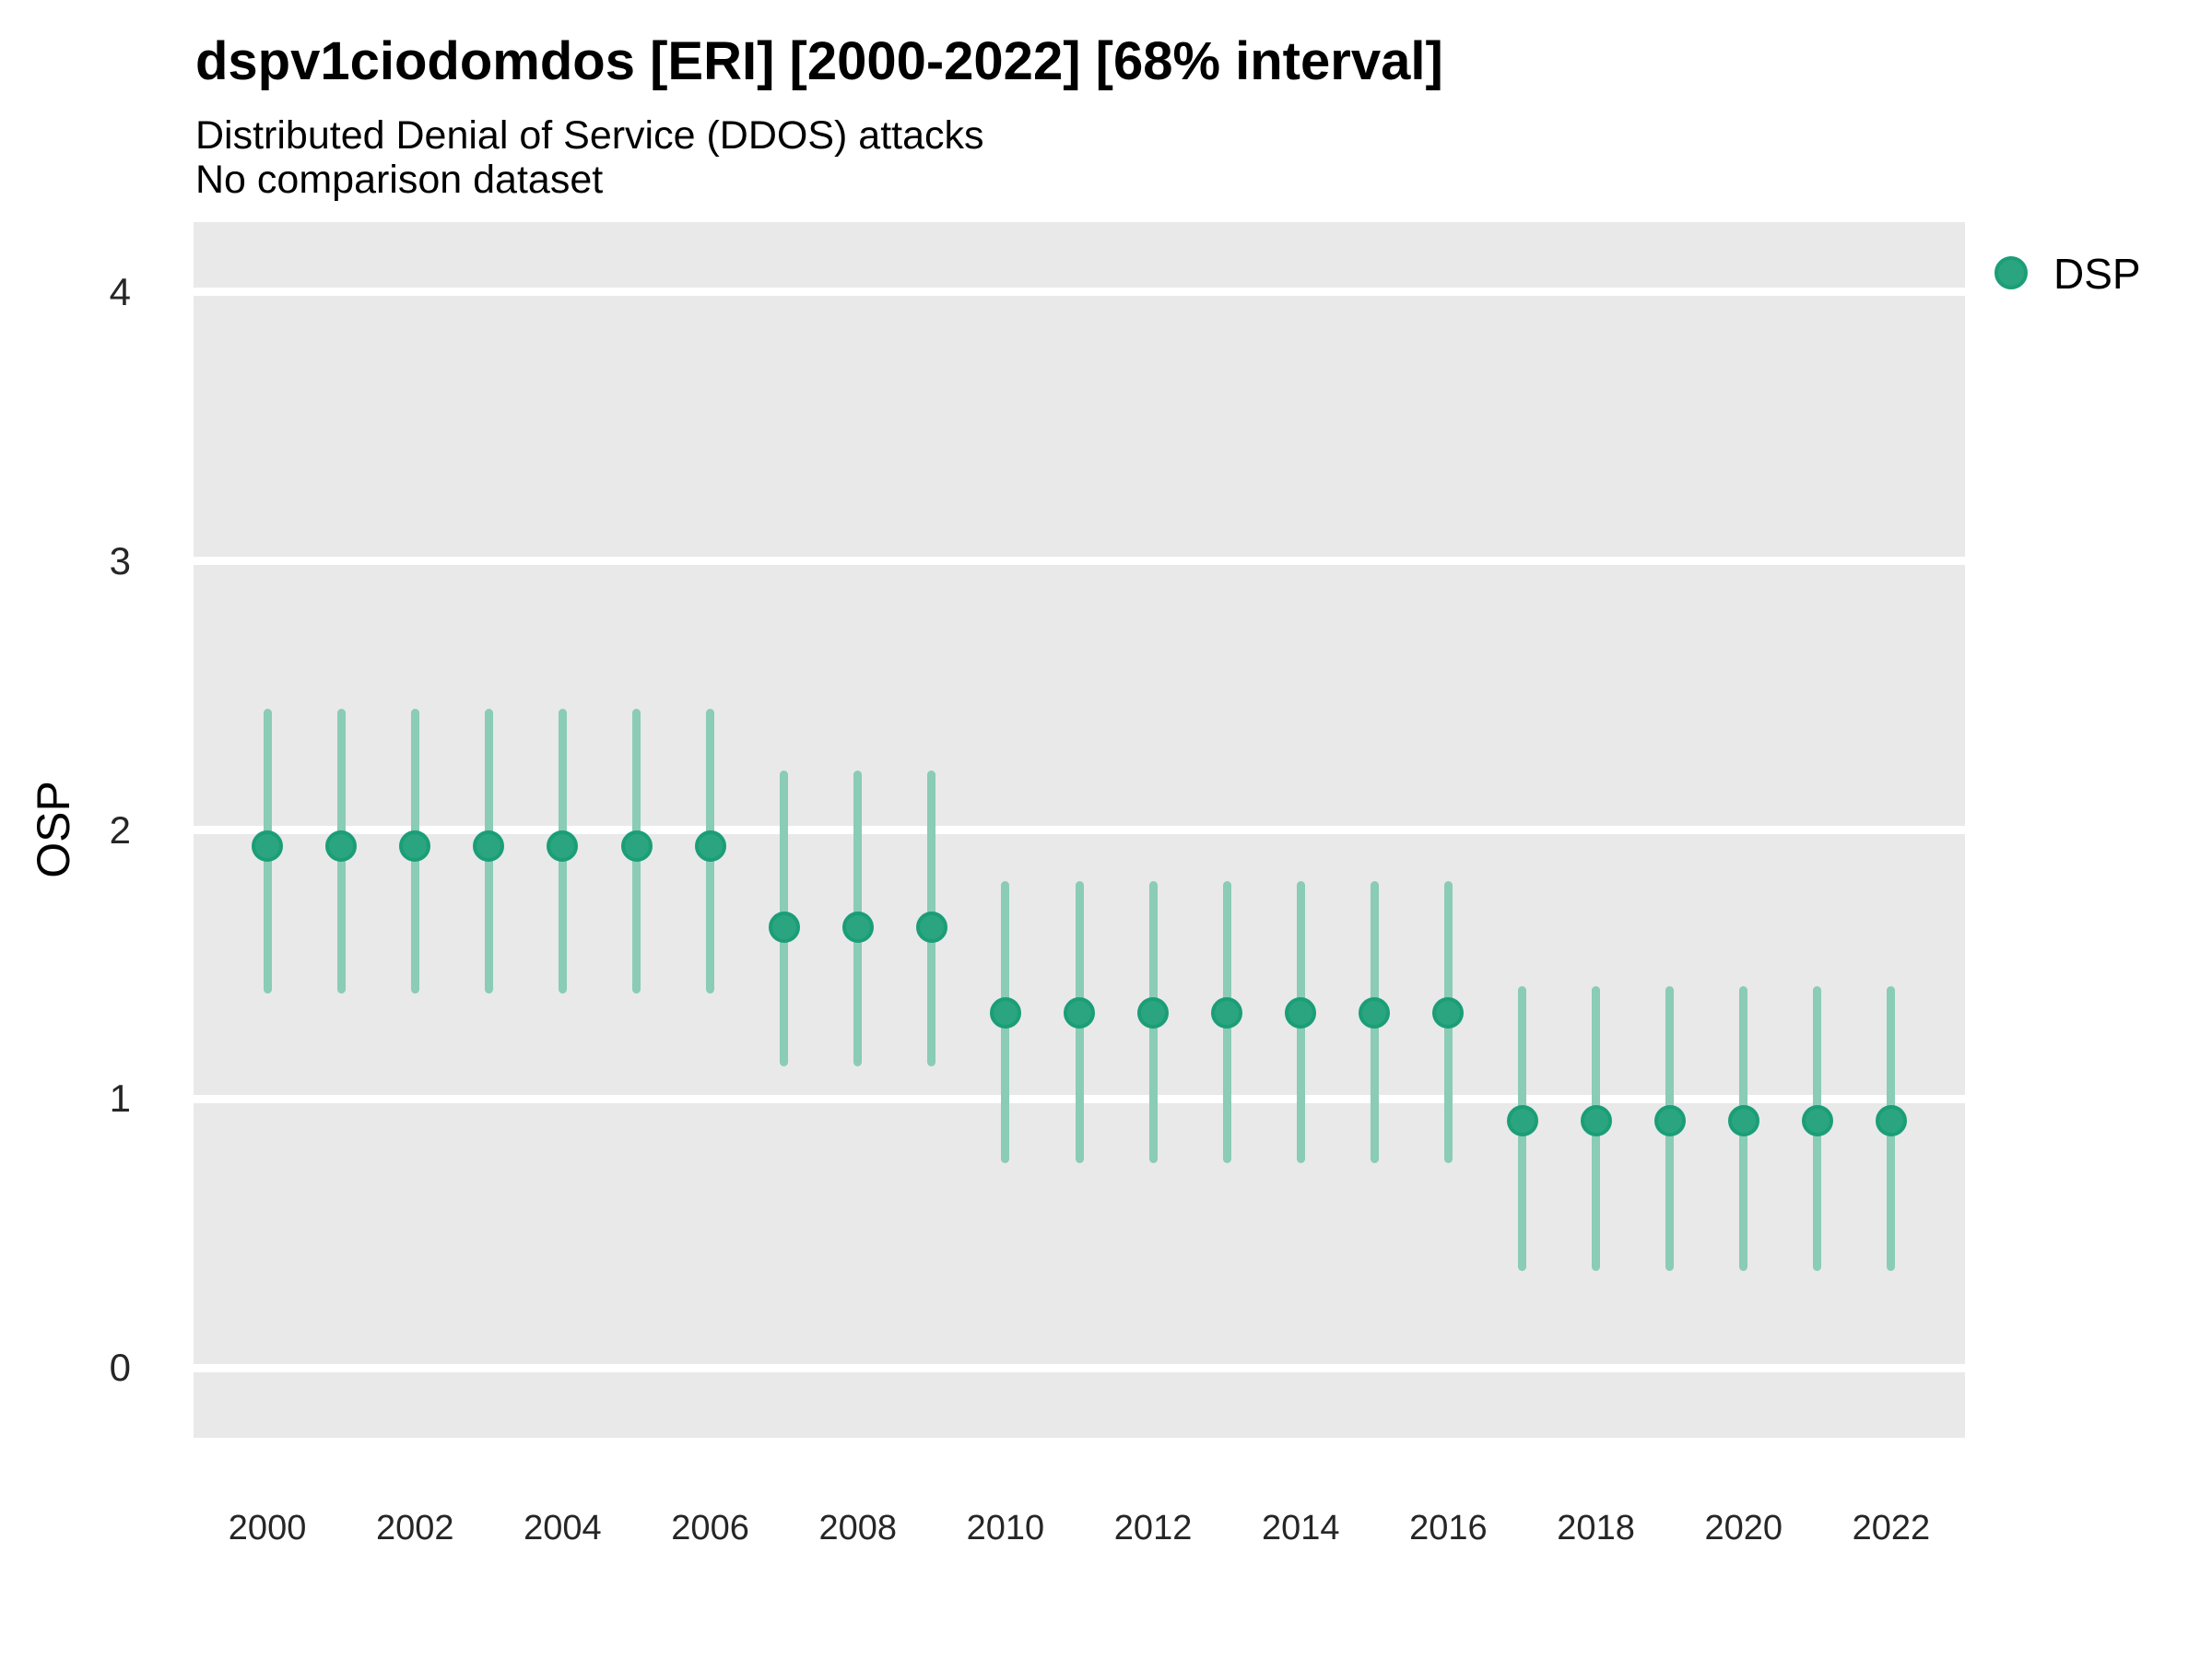 The height and width of the screenshot is (1659, 2212). Describe the element at coordinates (53, 829) in the screenshot. I see `y-axis-title: OSP` at that location.